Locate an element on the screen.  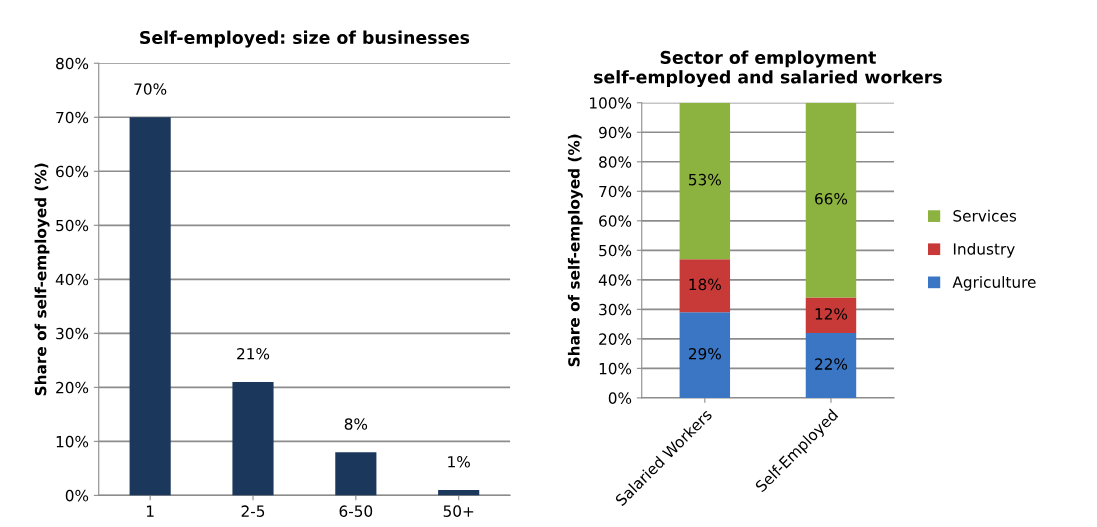
data-label: 53% is located at coordinates (705, 179).